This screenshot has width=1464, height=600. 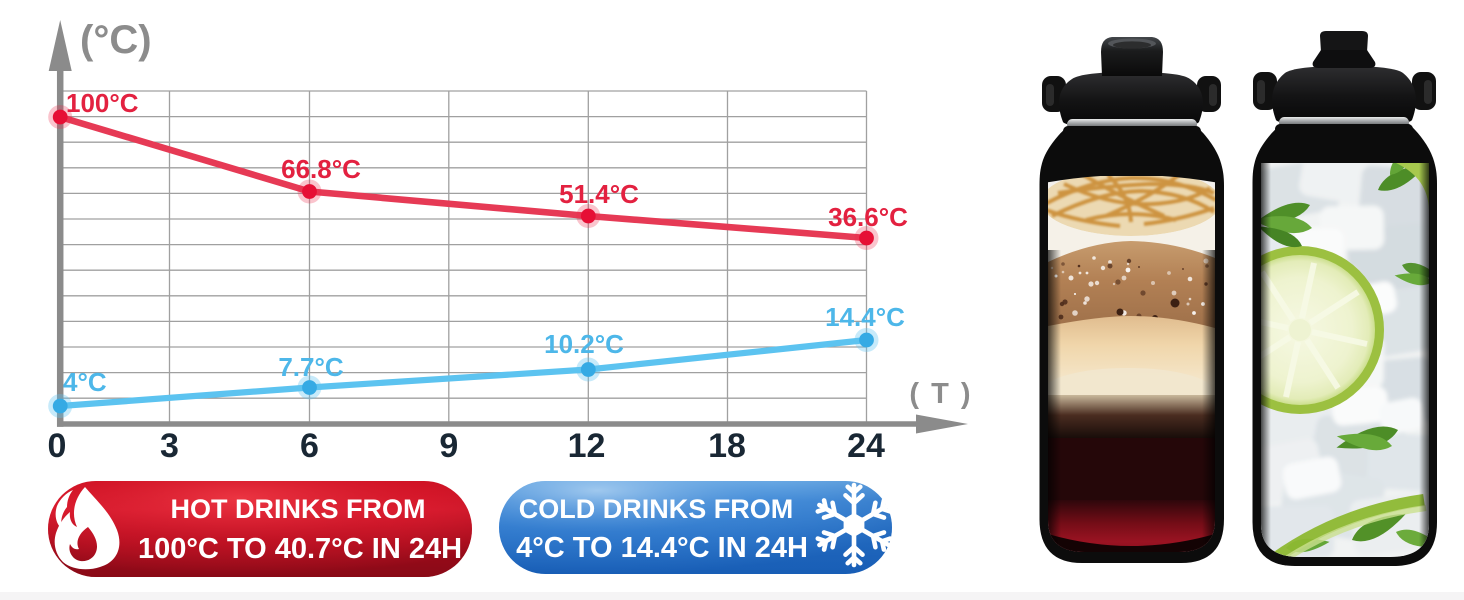 What do you see at coordinates (169, 446) in the screenshot?
I see `svg-text: 3` at bounding box center [169, 446].